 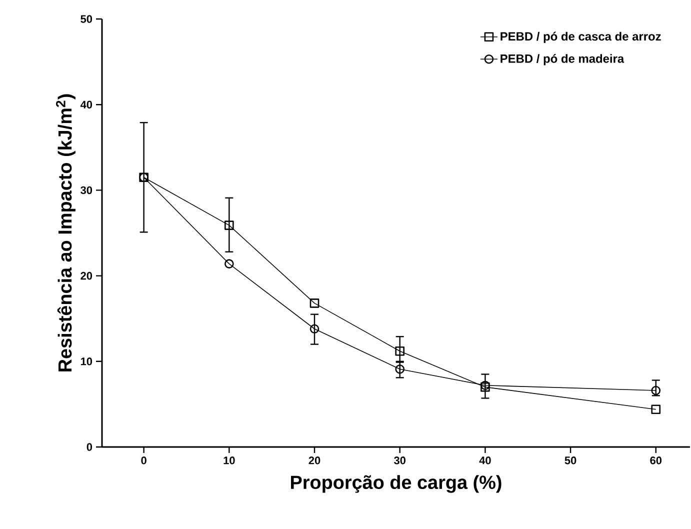 What do you see at coordinates (229, 460) in the screenshot?
I see `x-tick-label: 10` at bounding box center [229, 460].